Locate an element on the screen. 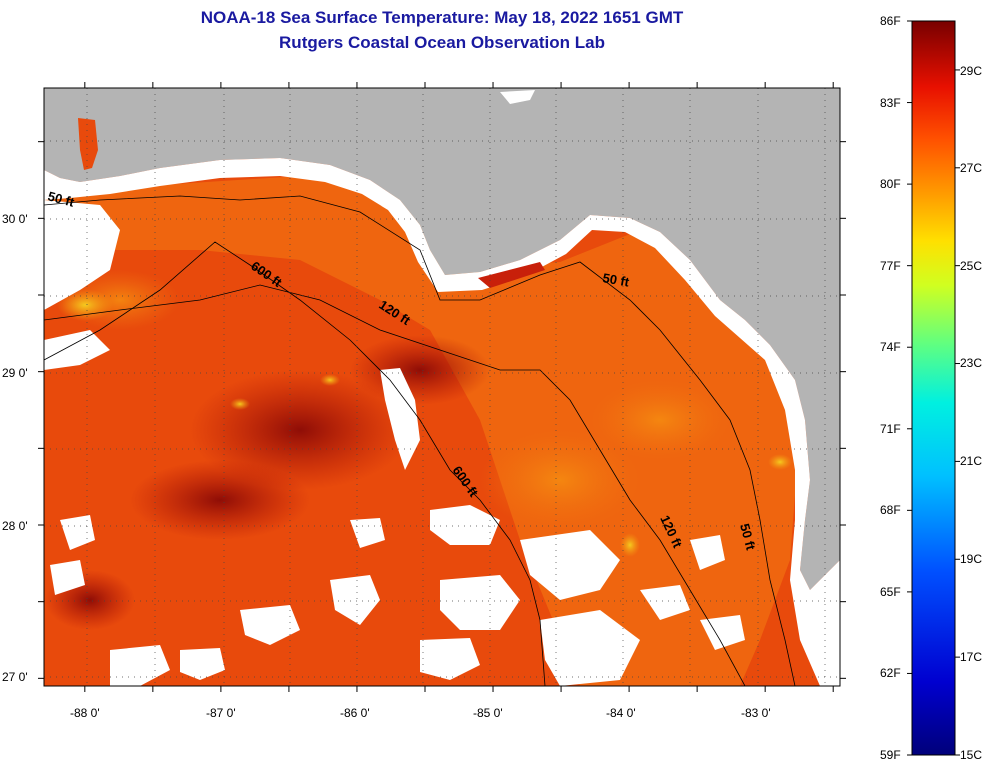  colorbar-ticks is located at coordinates (933, 388).